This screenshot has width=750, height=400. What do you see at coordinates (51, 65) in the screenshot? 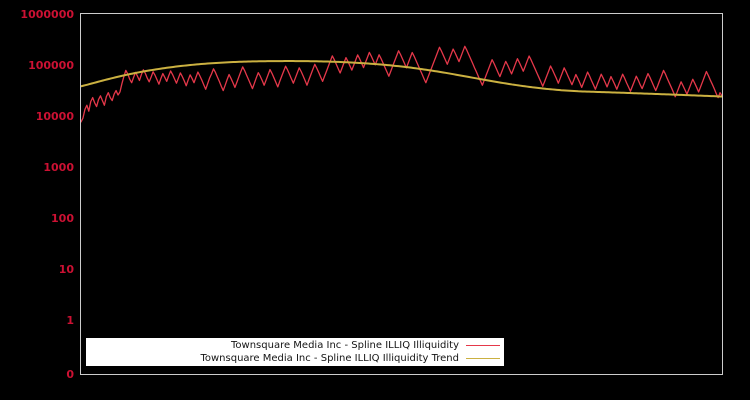
I see `y-tick-label-100000: 100000` at bounding box center [51, 65].